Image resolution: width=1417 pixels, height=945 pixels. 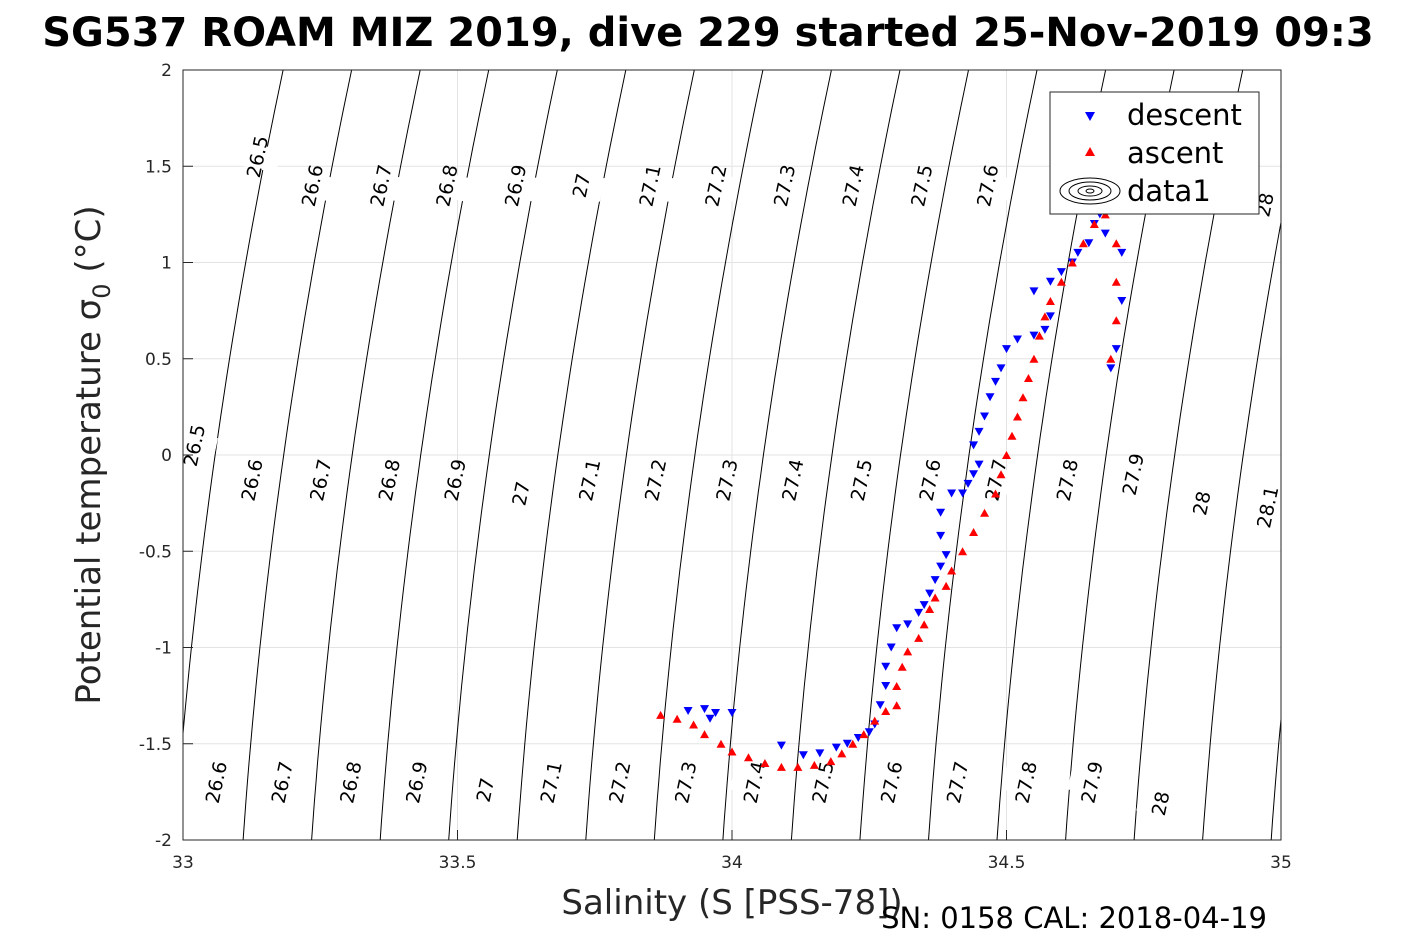 What do you see at coordinates (1184, 115) in the screenshot?
I see `legend-descent-label: descent` at bounding box center [1184, 115].